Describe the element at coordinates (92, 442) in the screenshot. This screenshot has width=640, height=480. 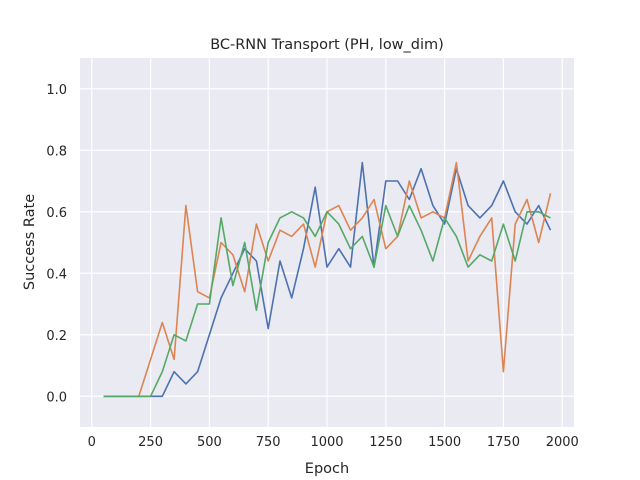
I see `x-tick-label: 0` at that location.